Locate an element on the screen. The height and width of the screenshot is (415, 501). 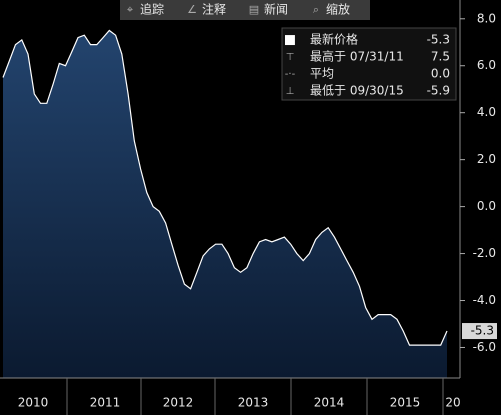
x-tick-label: 2013 is located at coordinates (253, 403).